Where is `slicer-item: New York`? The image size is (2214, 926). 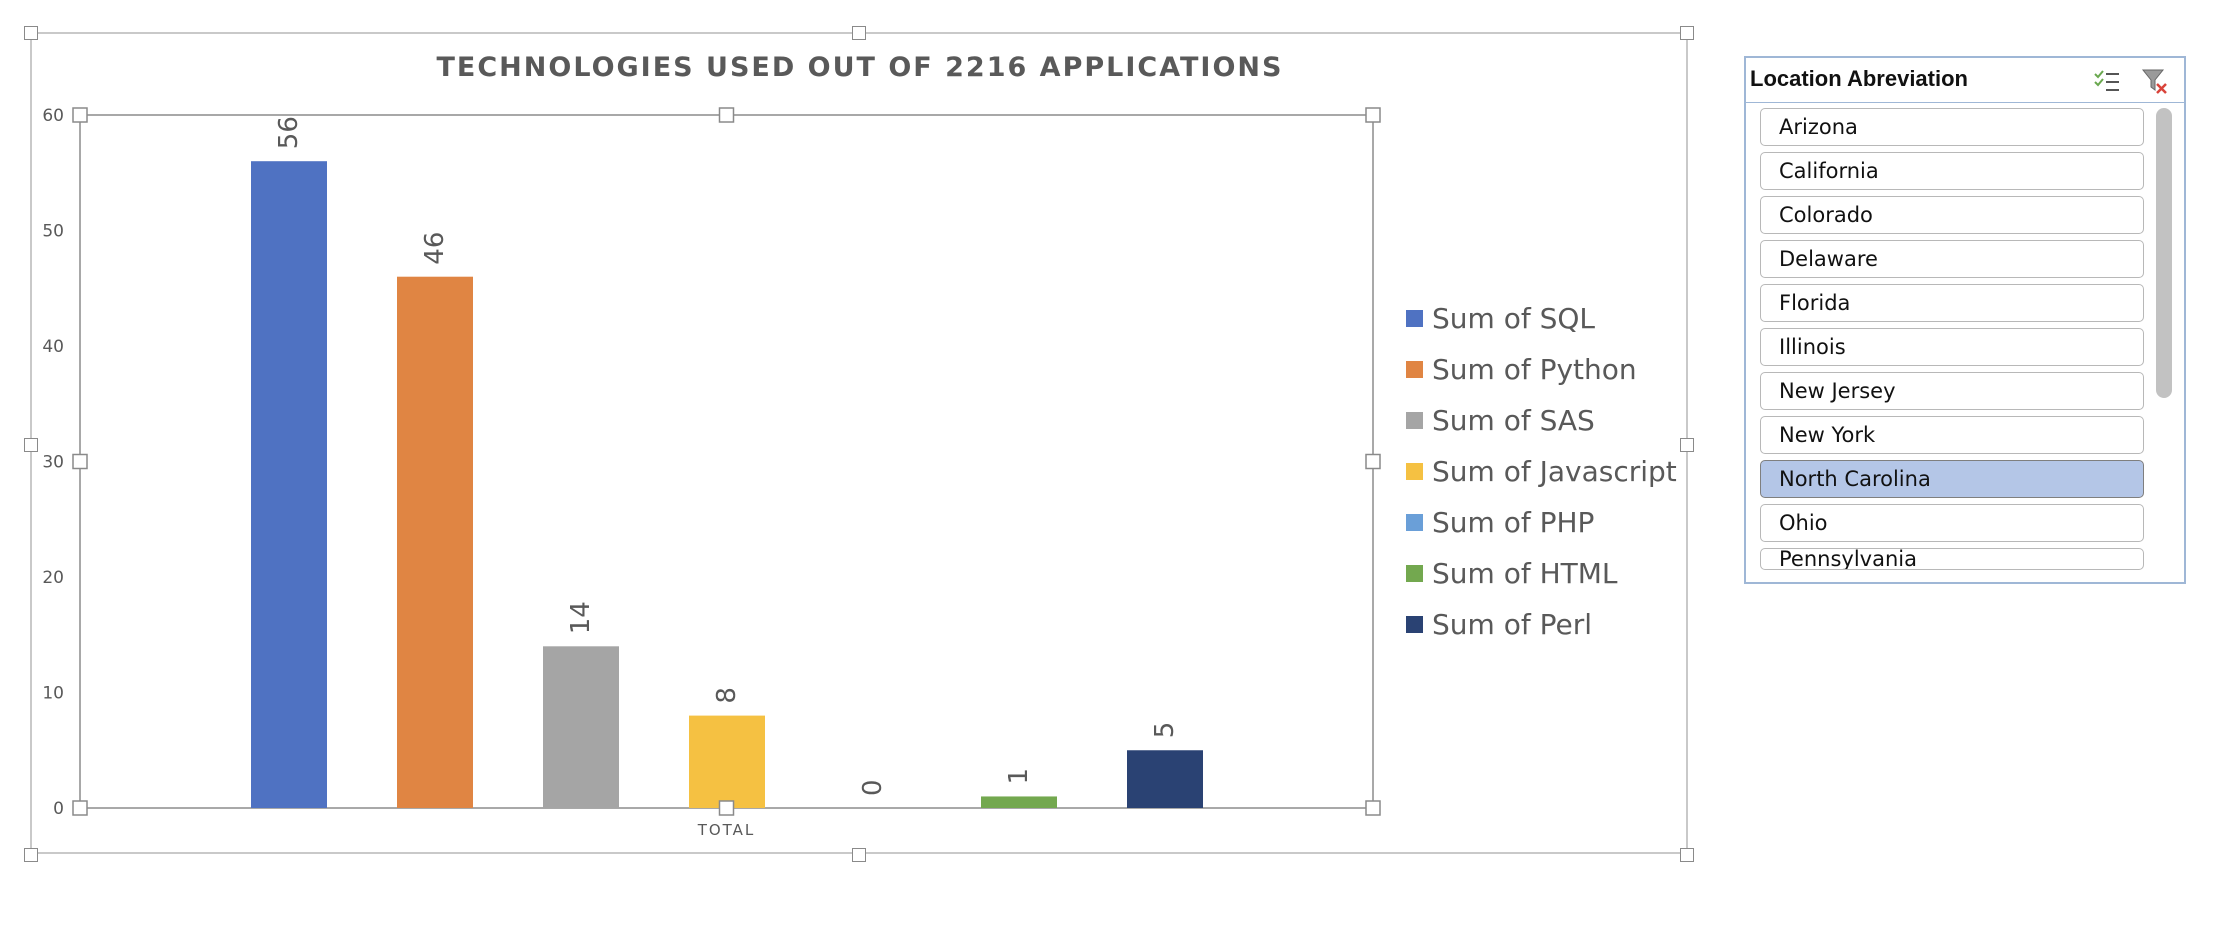 slicer-item: New York is located at coordinates (1952, 435).